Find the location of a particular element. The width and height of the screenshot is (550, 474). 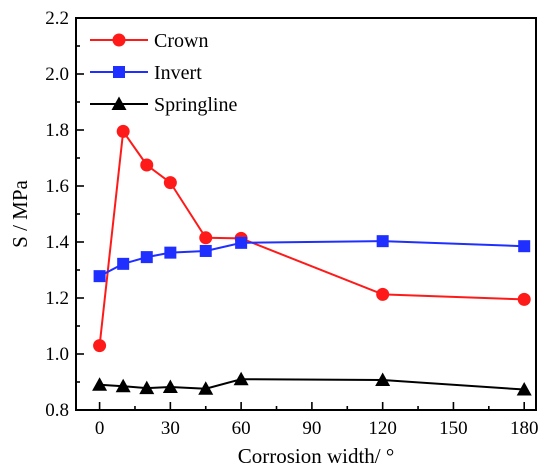

legend-label: Crown is located at coordinates (181, 41).